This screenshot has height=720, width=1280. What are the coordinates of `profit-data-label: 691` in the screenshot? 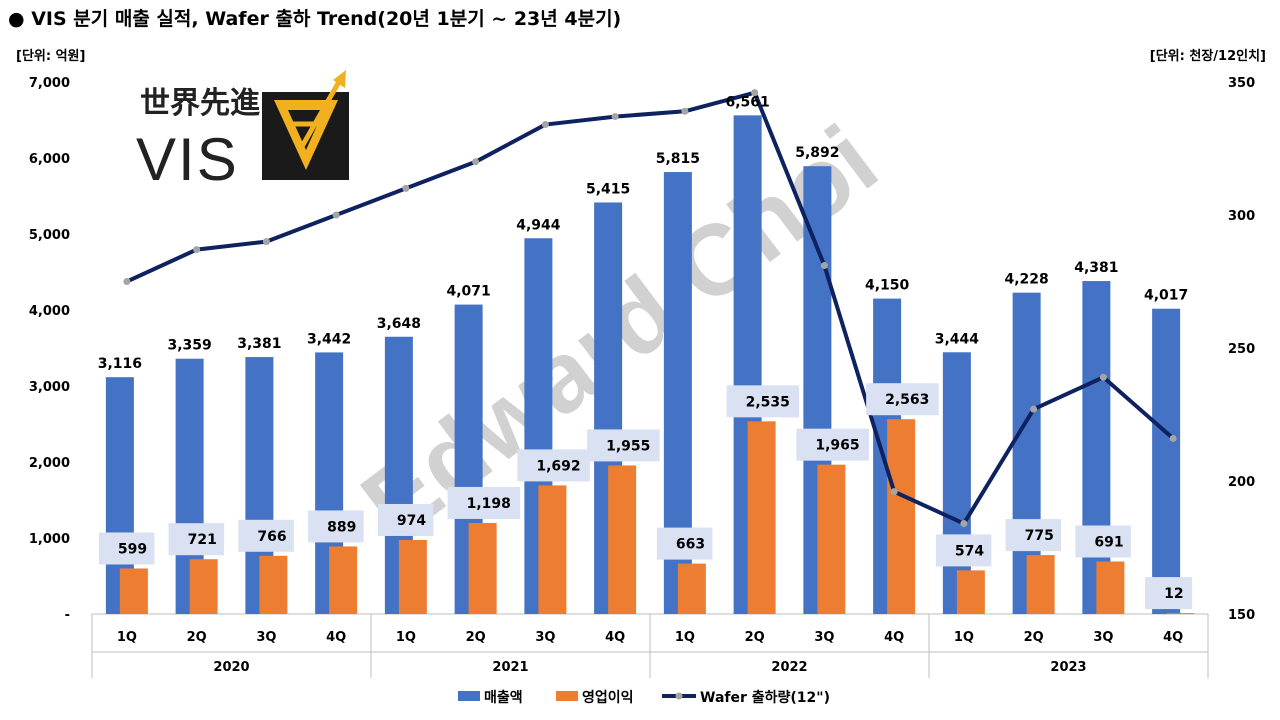 It's located at (1108, 542).